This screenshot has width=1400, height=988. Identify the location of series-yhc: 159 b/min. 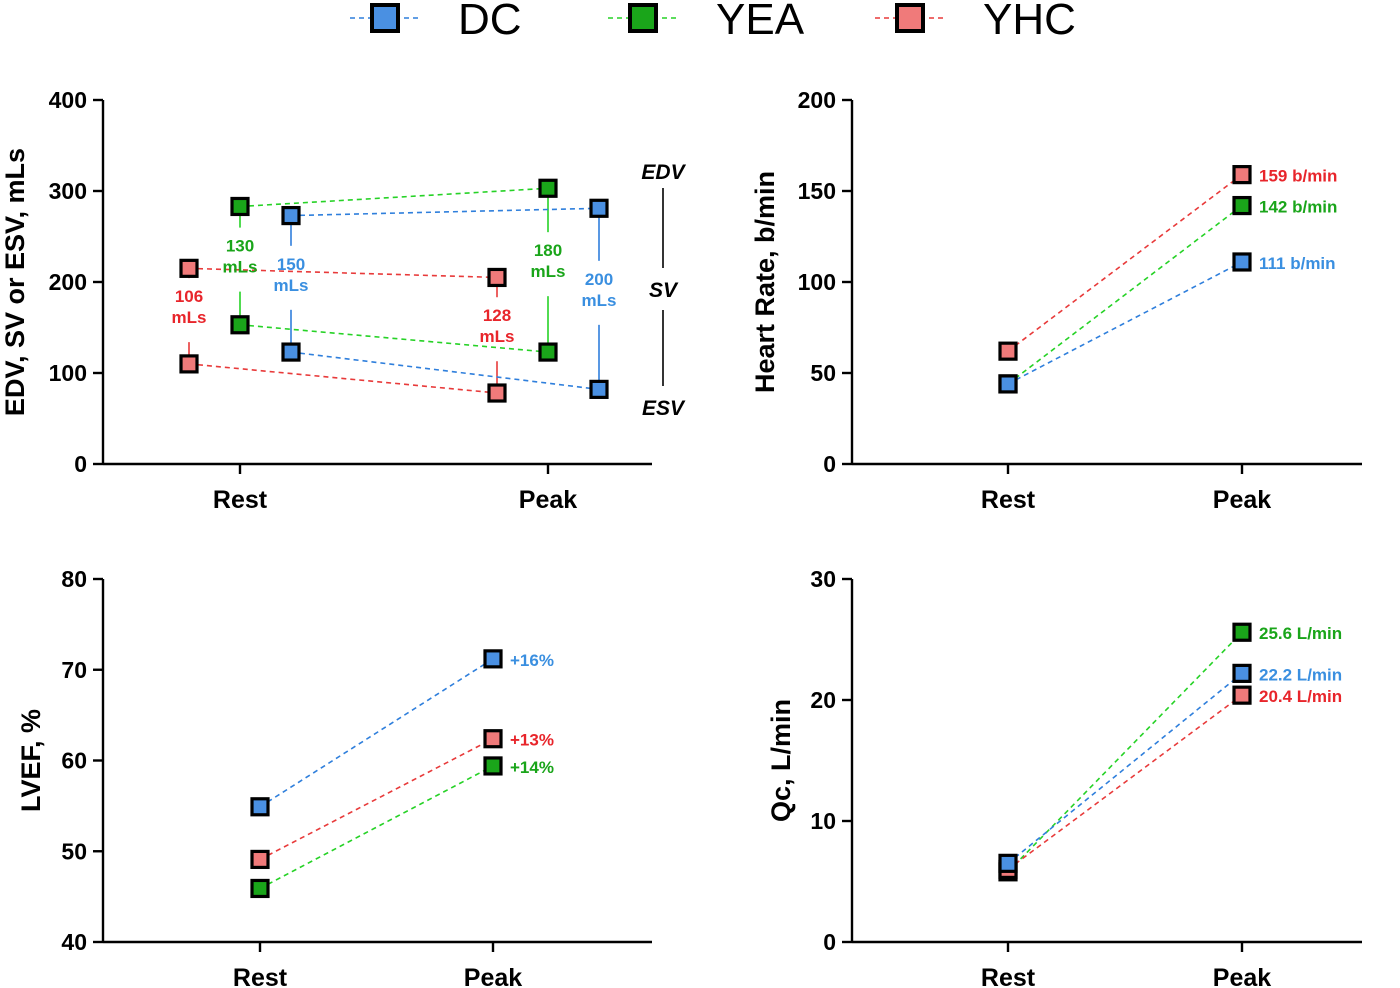
(1167, 263).